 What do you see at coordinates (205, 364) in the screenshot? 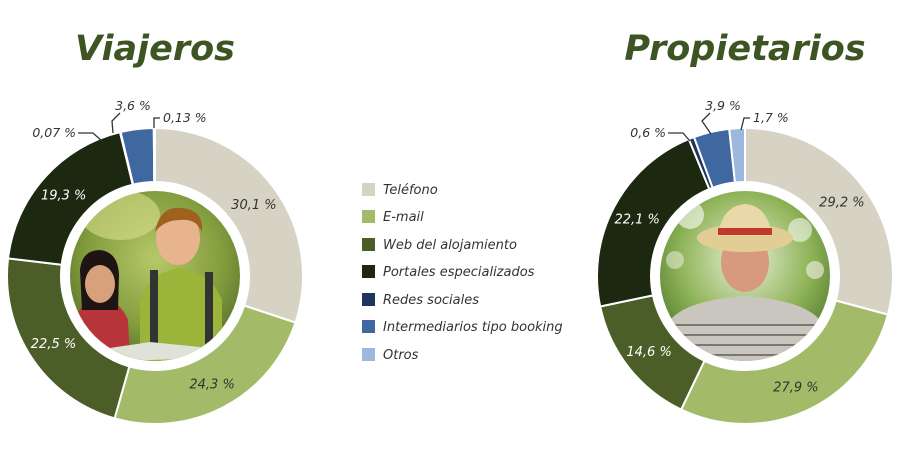
I see `donut-slice-viajeros-e-mail` at bounding box center [205, 364].